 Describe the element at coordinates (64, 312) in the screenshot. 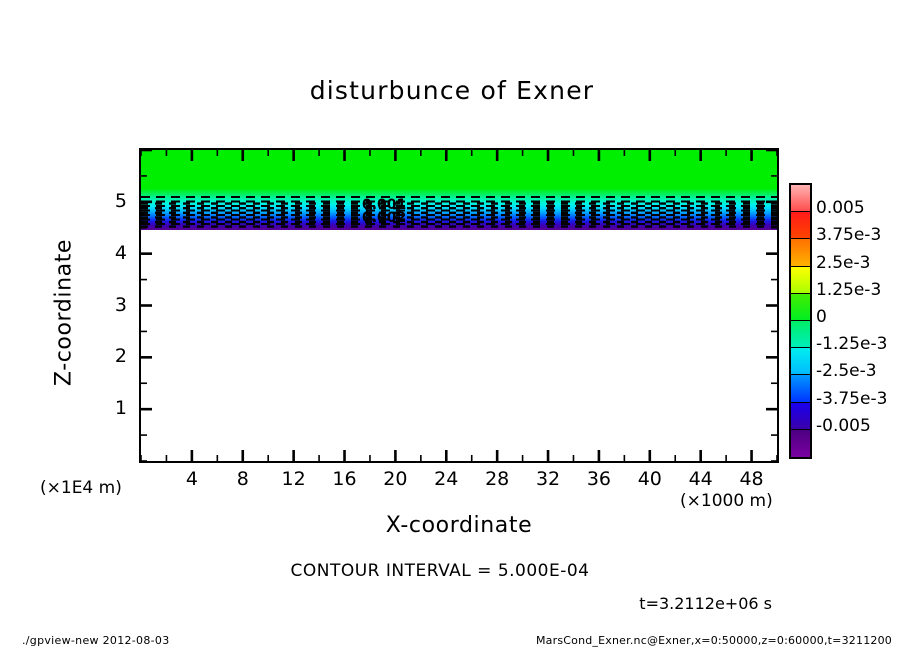

I see `y-axis-title: Z-coordinate` at that location.